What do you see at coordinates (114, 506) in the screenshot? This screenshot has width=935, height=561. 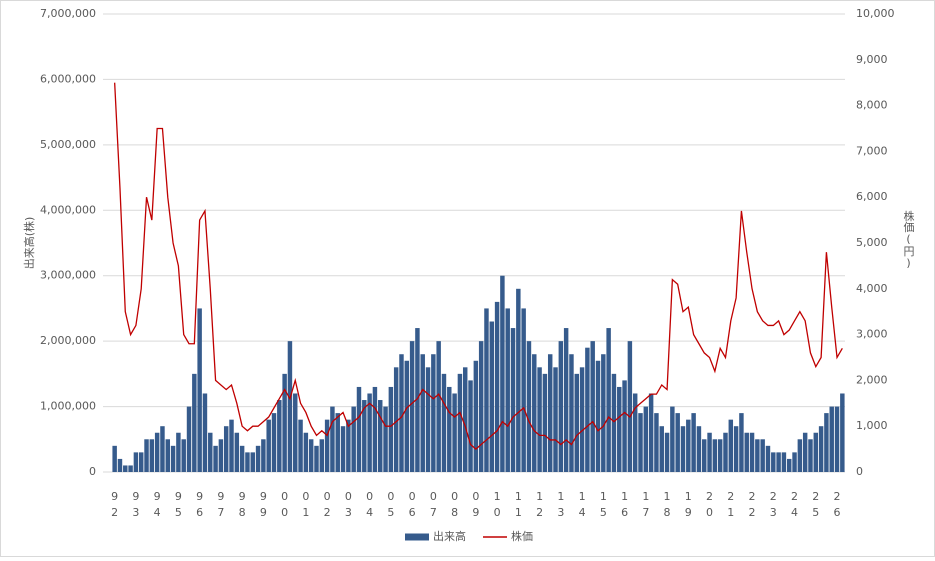 I see `x-tick-label: 92` at bounding box center [114, 506].